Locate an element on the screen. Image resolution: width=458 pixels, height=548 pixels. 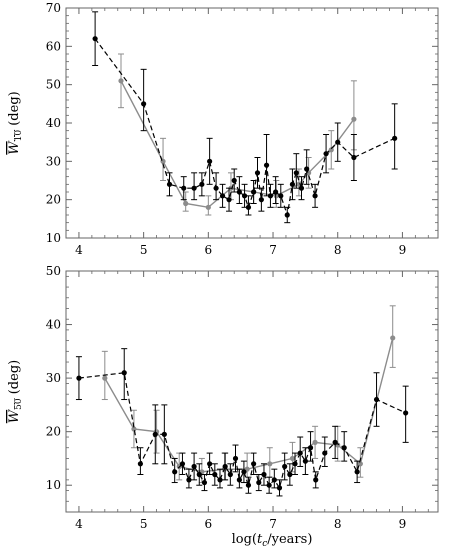
x-label-subscript: c is located at coordinates (264, 543).